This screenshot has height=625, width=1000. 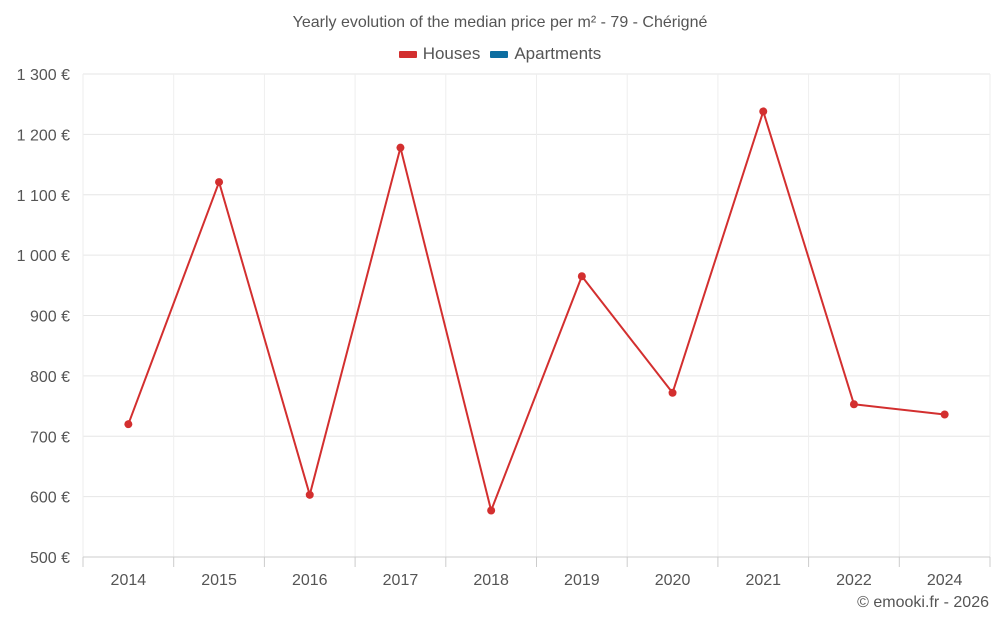 I want to click on credits-text: © emooki.fr - 2026, so click(x=923, y=602).